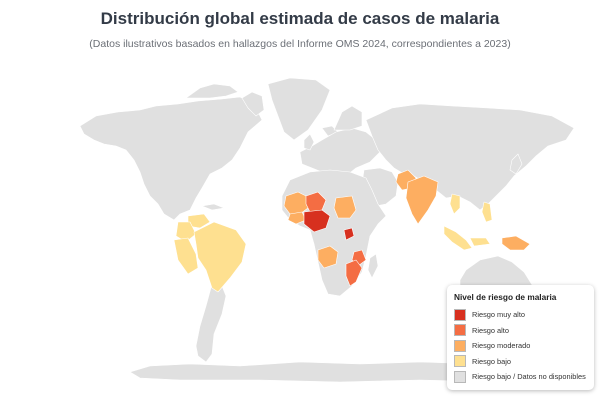 The width and height of the screenshot is (600, 400). I want to click on region-angola, so click(328, 257).